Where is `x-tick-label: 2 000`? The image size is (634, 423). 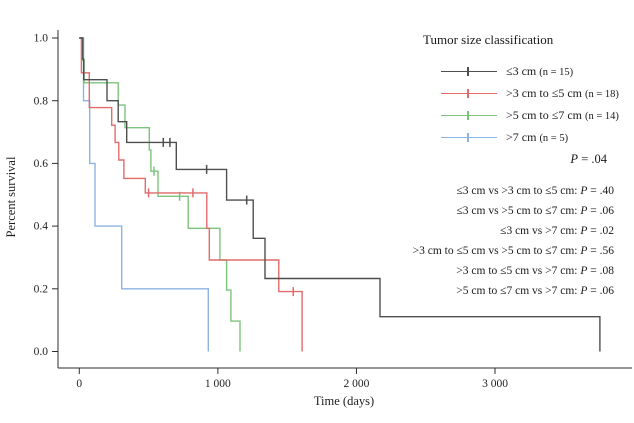 x-tick-label: 2 000 is located at coordinates (357, 384).